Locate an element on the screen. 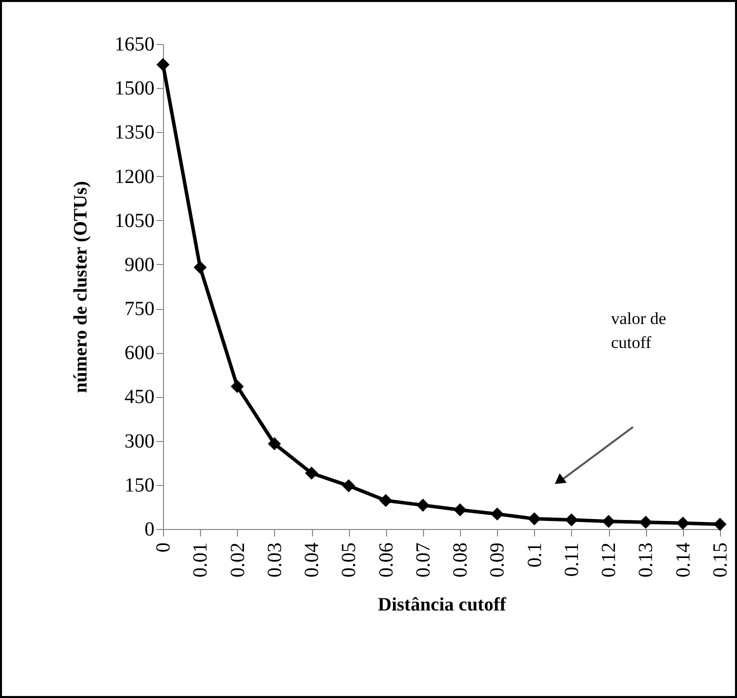 The height and width of the screenshot is (698, 737). x-tick-label: 0.03 is located at coordinates (275, 560).